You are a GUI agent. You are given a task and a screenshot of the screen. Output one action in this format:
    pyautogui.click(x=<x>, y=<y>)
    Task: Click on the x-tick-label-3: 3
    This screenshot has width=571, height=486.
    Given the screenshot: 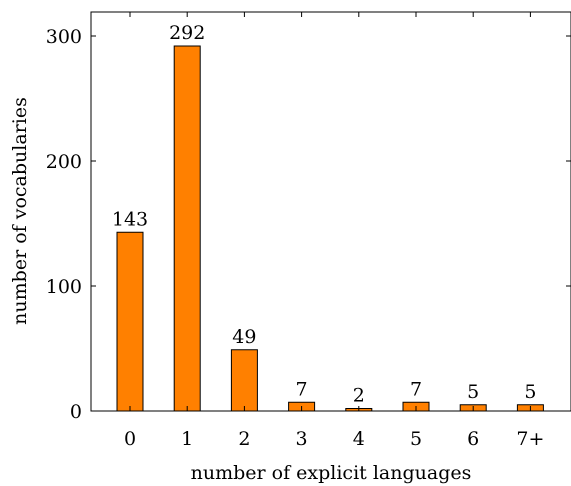 What is the action you would take?
    pyautogui.click(x=302, y=439)
    